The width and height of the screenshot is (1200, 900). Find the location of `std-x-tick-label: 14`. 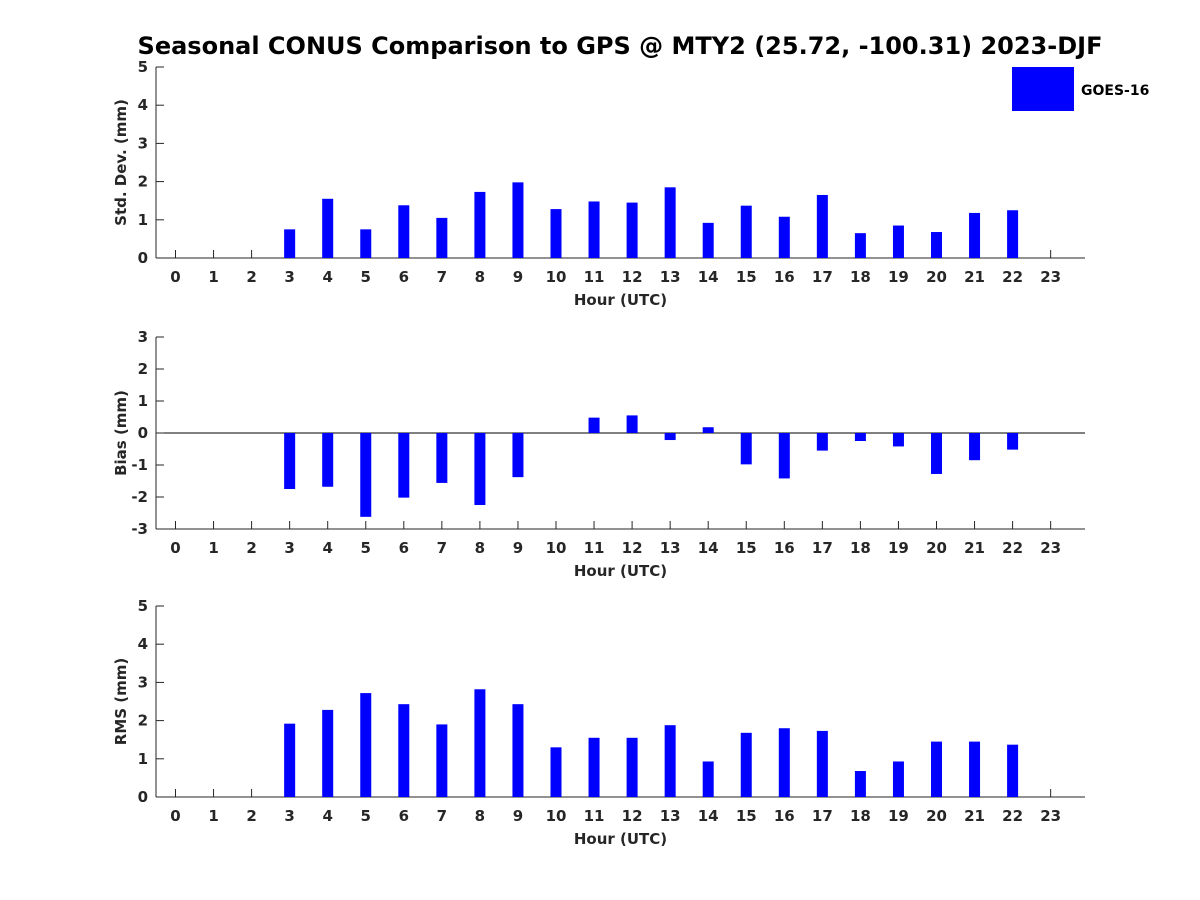

std-x-tick-label: 14 is located at coordinates (708, 277).